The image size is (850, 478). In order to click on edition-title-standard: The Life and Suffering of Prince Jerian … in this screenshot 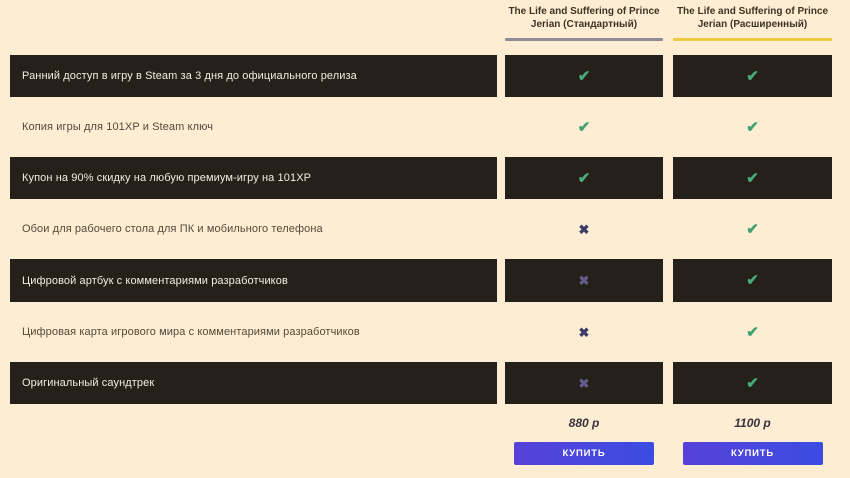, I will do `click(584, 18)`.